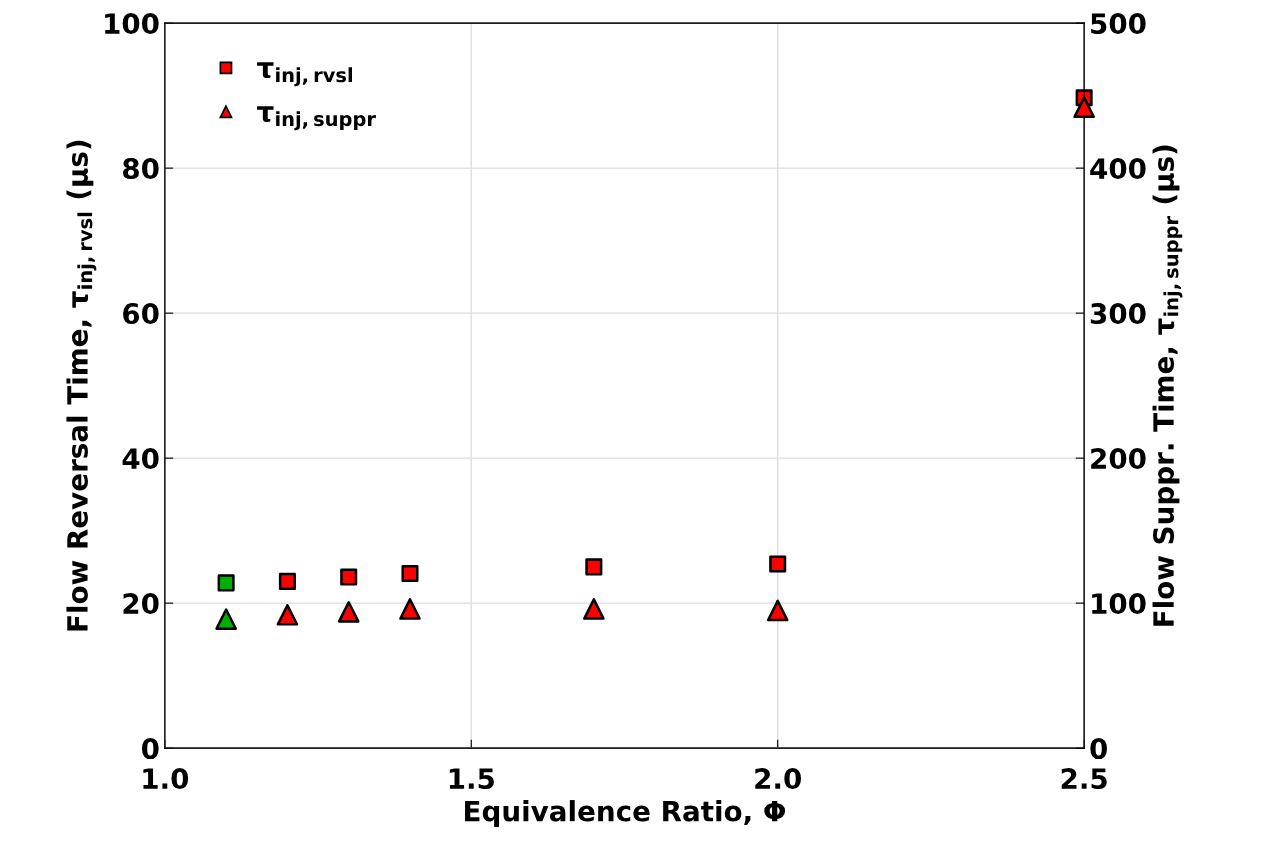 Image resolution: width=1268 pixels, height=857 pixels. Describe the element at coordinates (1118, 169) in the screenshot. I see `y2-tick-label: 400` at that location.